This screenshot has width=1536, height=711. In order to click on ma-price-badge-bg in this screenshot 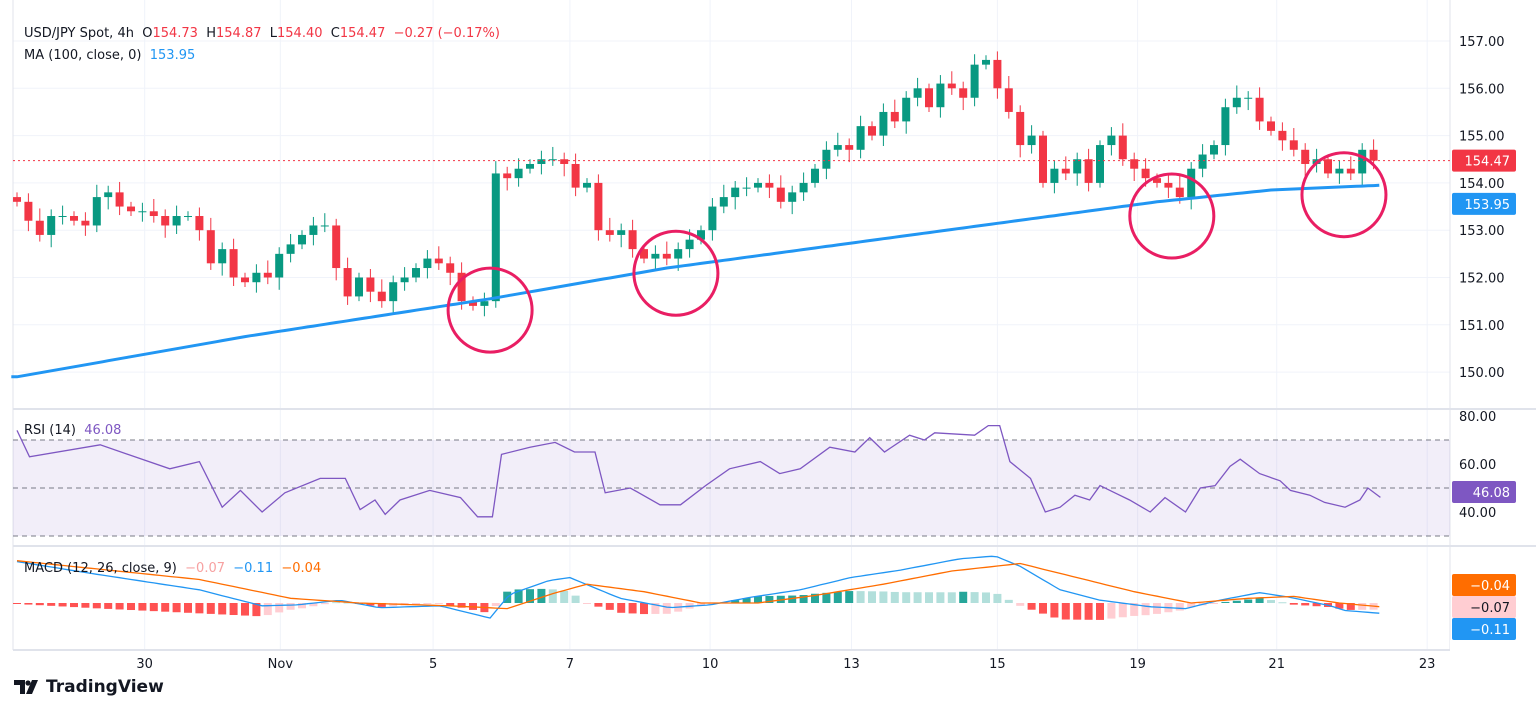, I will do `click(1484, 203)`.